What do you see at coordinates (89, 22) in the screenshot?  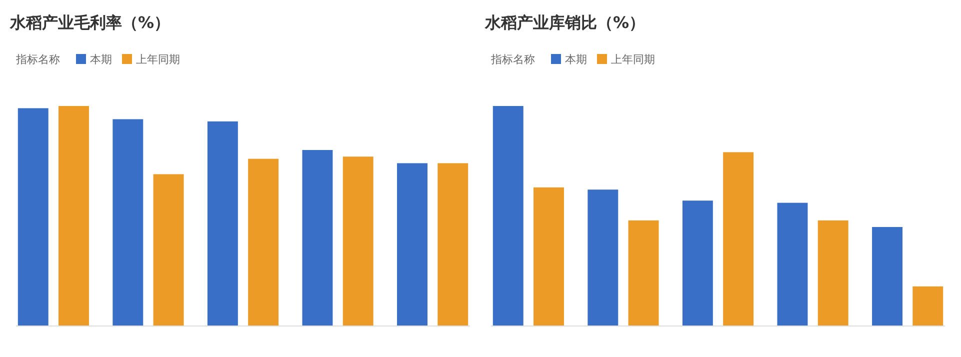 I see `chart-title: 水稻产业毛利率（%）` at bounding box center [89, 22].